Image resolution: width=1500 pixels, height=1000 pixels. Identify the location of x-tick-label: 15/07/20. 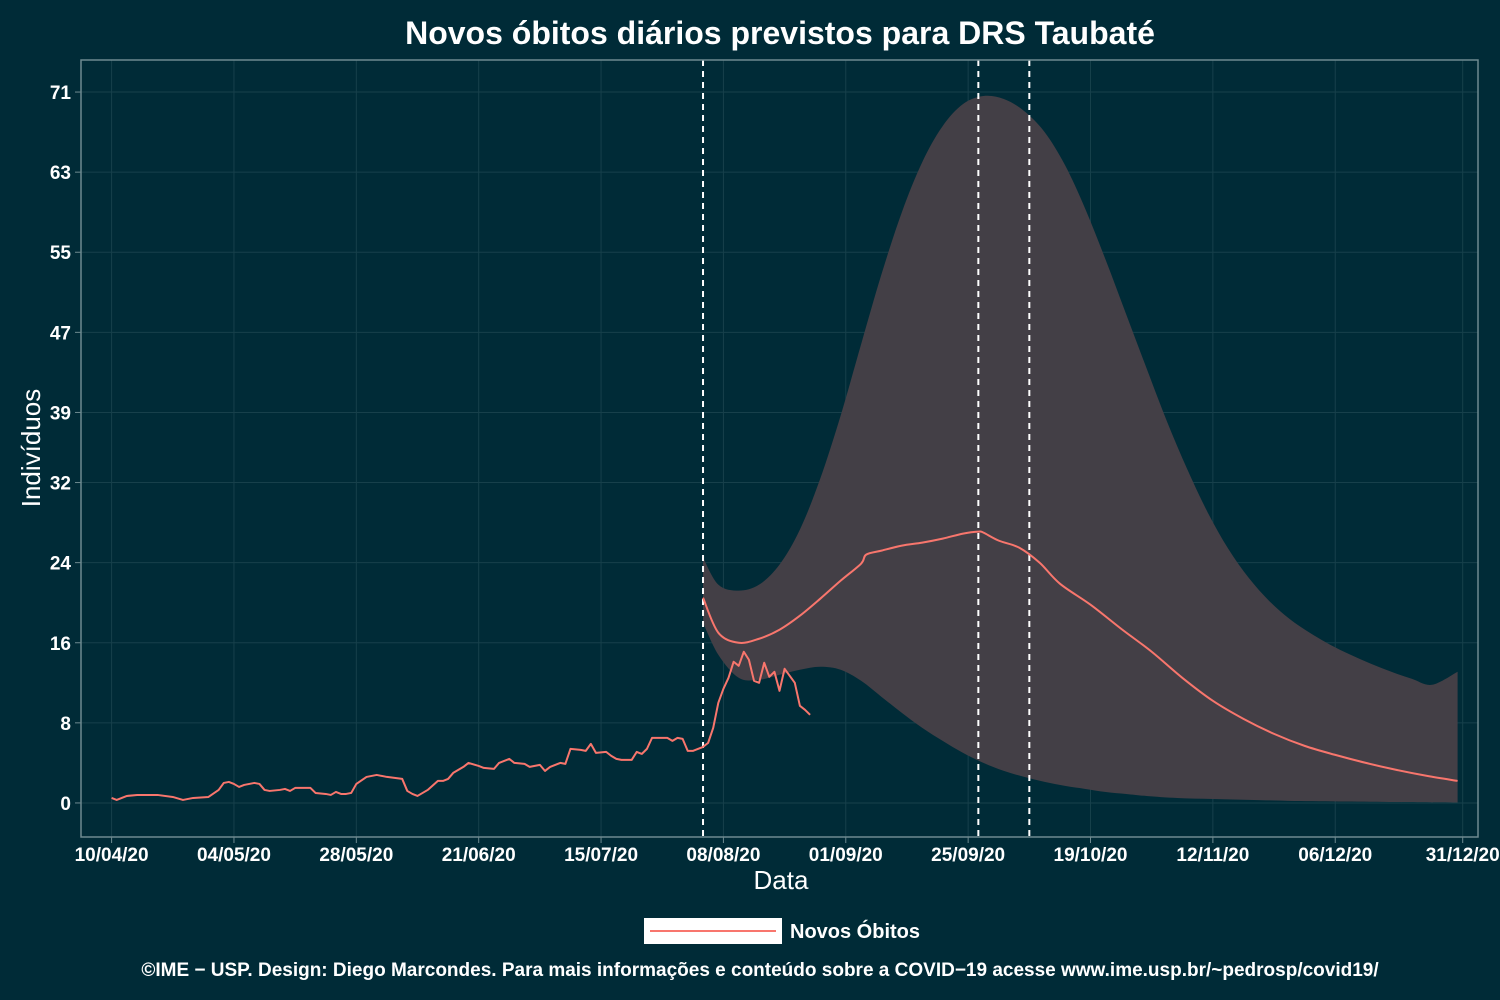
(601, 855).